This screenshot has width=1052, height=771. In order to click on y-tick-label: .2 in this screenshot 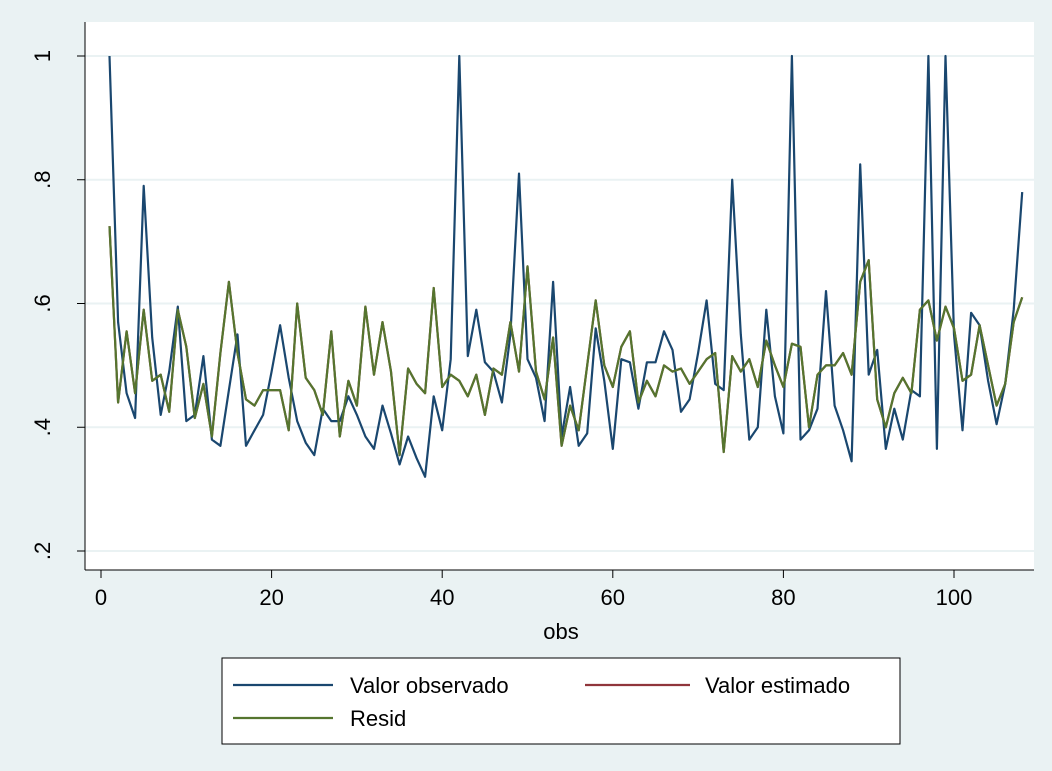, I will do `click(42, 551)`.